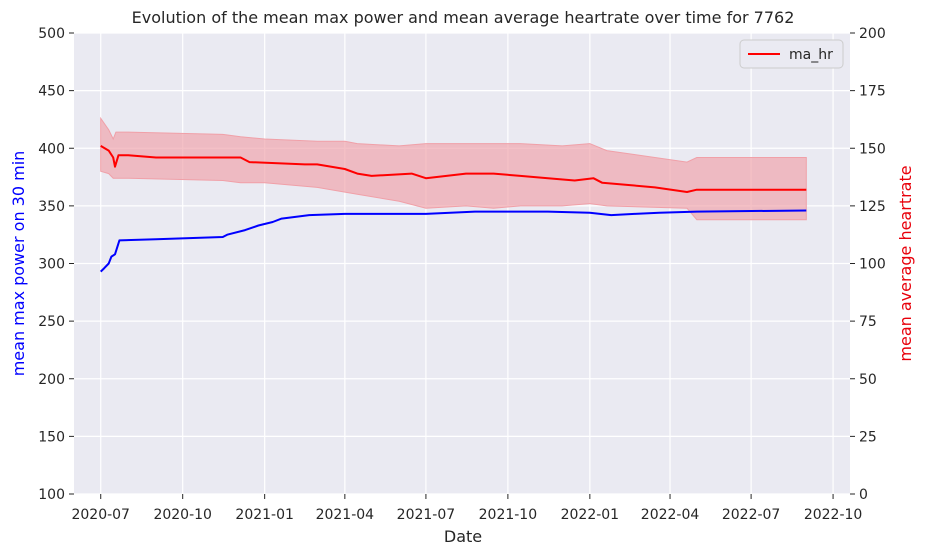  What do you see at coordinates (345, 515) in the screenshot?
I see `x-tick-label: 2021-04` at bounding box center [345, 515].